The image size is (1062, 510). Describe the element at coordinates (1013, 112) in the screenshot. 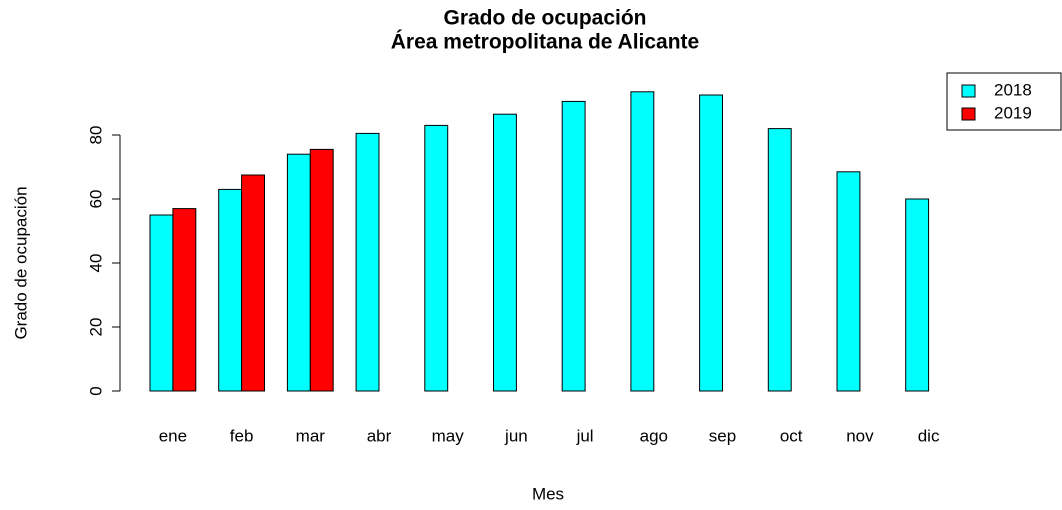

I see `legend-label: 2019` at that location.